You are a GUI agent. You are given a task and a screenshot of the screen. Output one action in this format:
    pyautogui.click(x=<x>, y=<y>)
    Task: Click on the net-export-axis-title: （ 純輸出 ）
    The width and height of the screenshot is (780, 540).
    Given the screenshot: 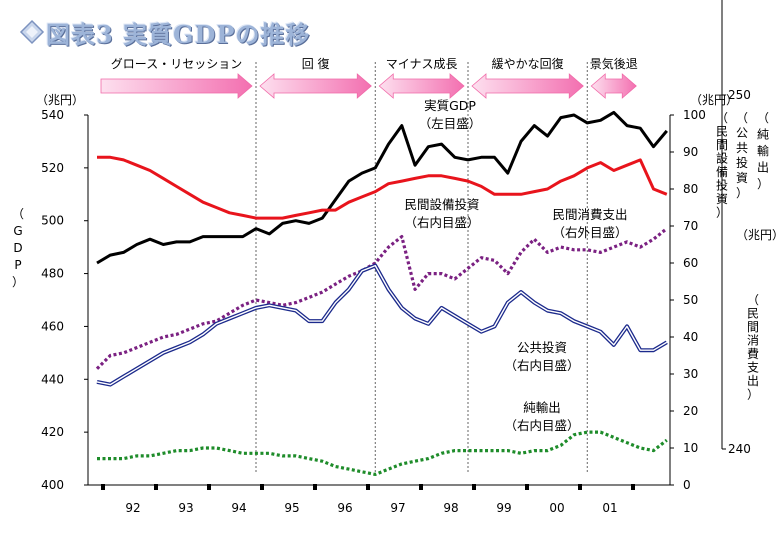 What is the action you would take?
    pyautogui.click(x=763, y=151)
    